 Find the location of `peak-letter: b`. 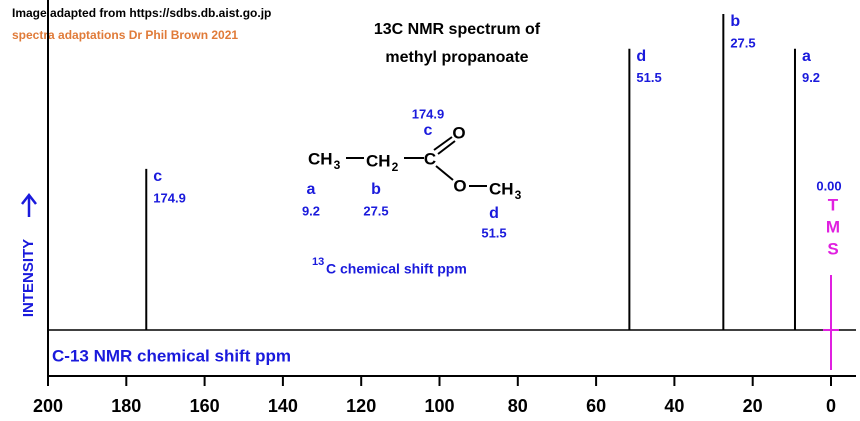

peak-letter: b is located at coordinates (735, 21).